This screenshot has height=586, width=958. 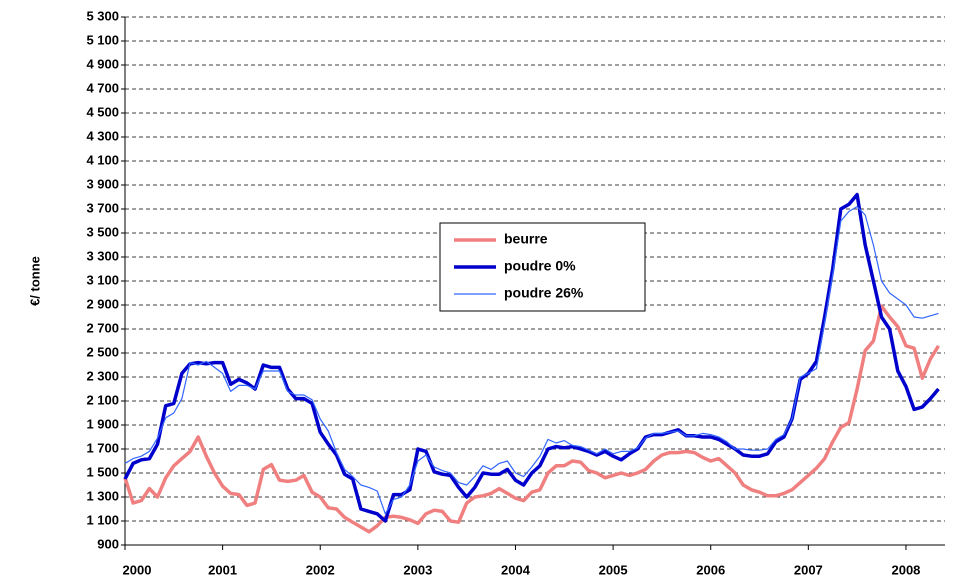 I want to click on y-tick-label: 3 700, so click(x=102, y=207).